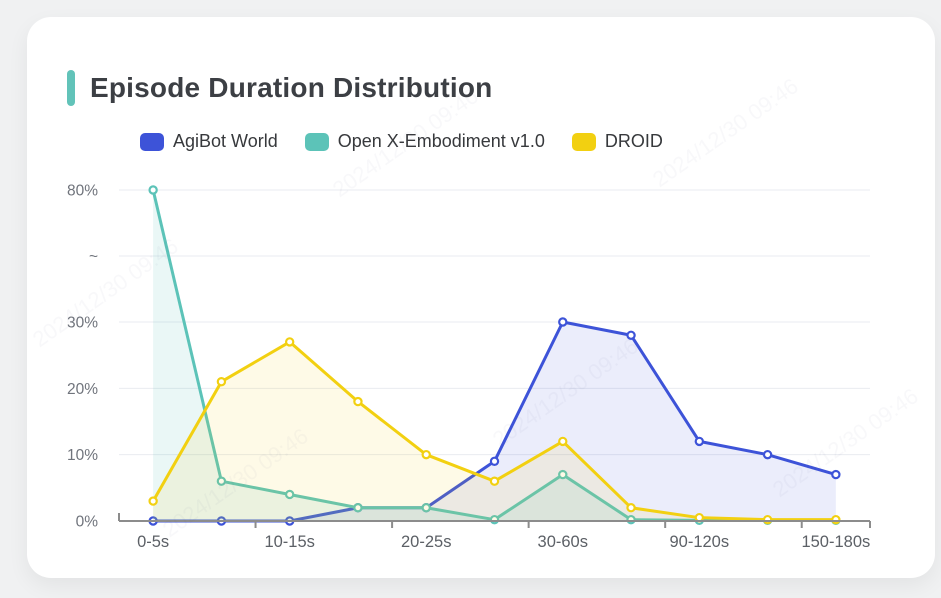 The width and height of the screenshot is (941, 598). What do you see at coordinates (87, 522) in the screenshot?
I see `y-axis-tick-label: 0%` at bounding box center [87, 522].